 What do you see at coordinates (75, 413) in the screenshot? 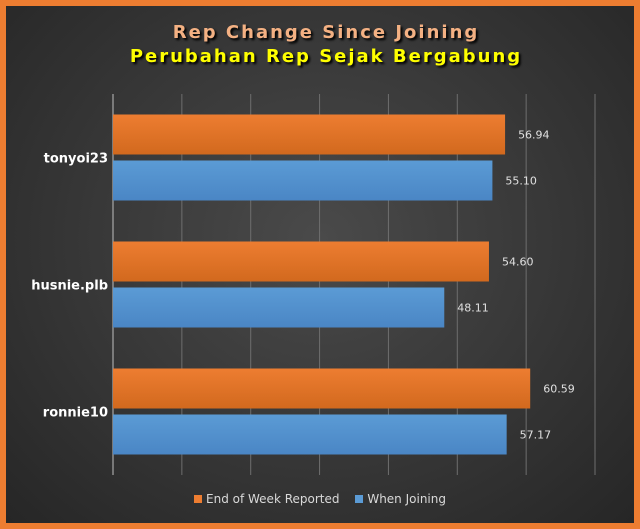
I see `category-label: ronnie10` at bounding box center [75, 413].